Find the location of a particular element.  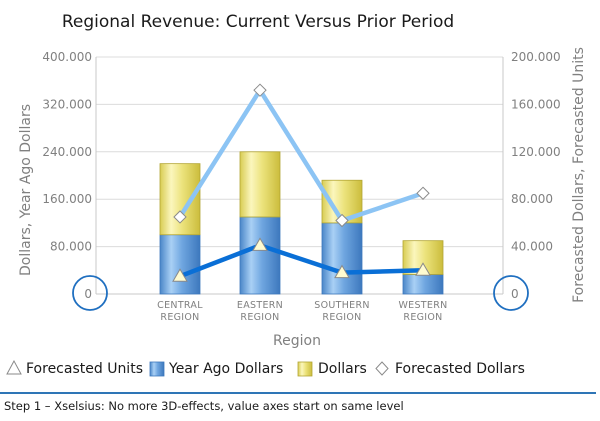

y-tick-label: 240.000 is located at coordinates (67, 152).